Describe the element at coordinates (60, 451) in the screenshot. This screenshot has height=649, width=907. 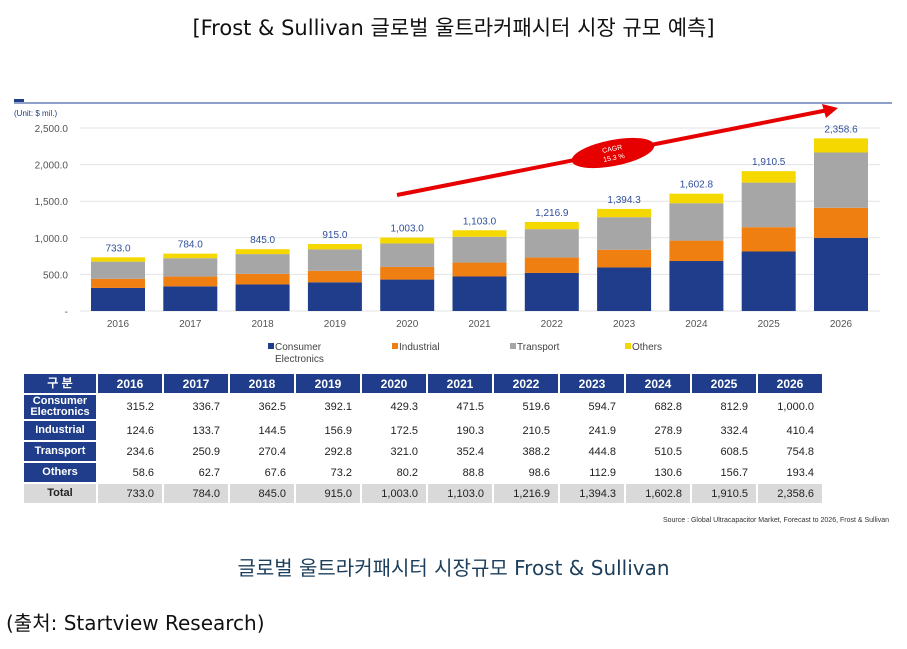
I see `row-header: Transport` at that location.